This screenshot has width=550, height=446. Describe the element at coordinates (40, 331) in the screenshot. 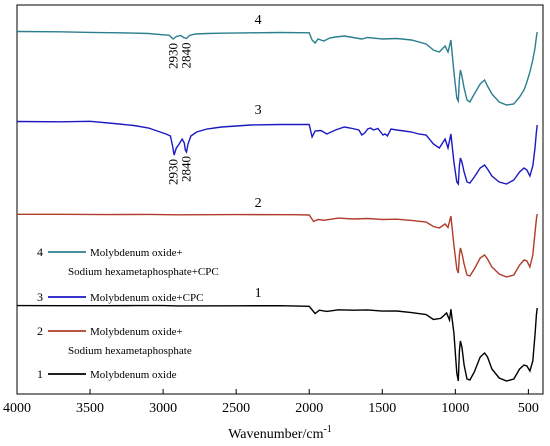

I see `legend-number: 2` at that location.